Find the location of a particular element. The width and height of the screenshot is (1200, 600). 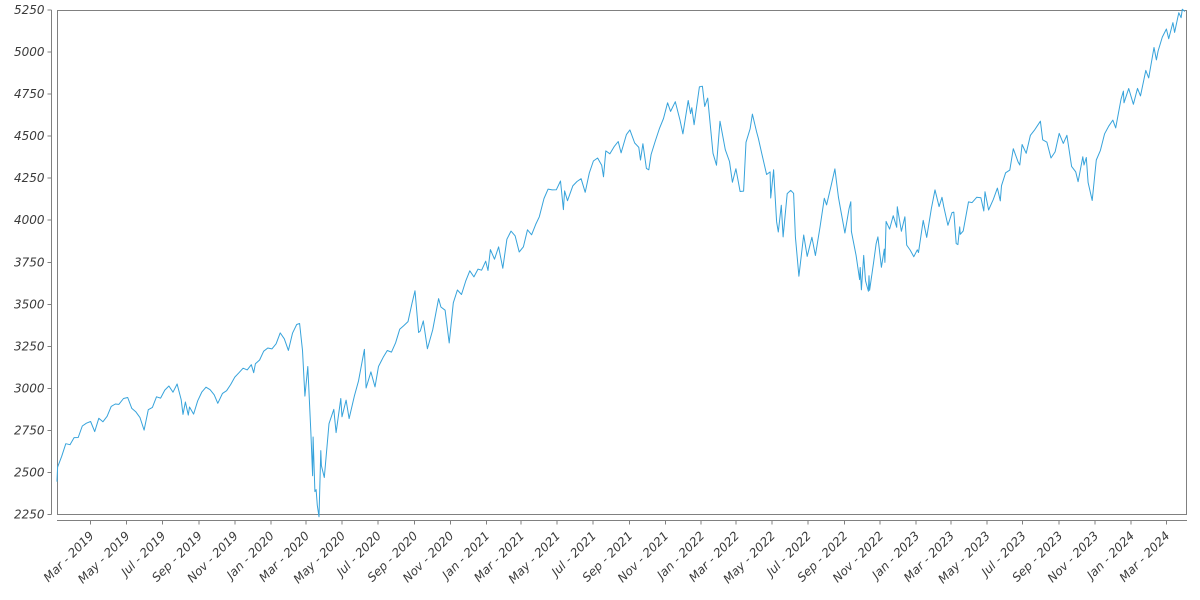

y-tick-label: 3500 is located at coordinates (29, 304).